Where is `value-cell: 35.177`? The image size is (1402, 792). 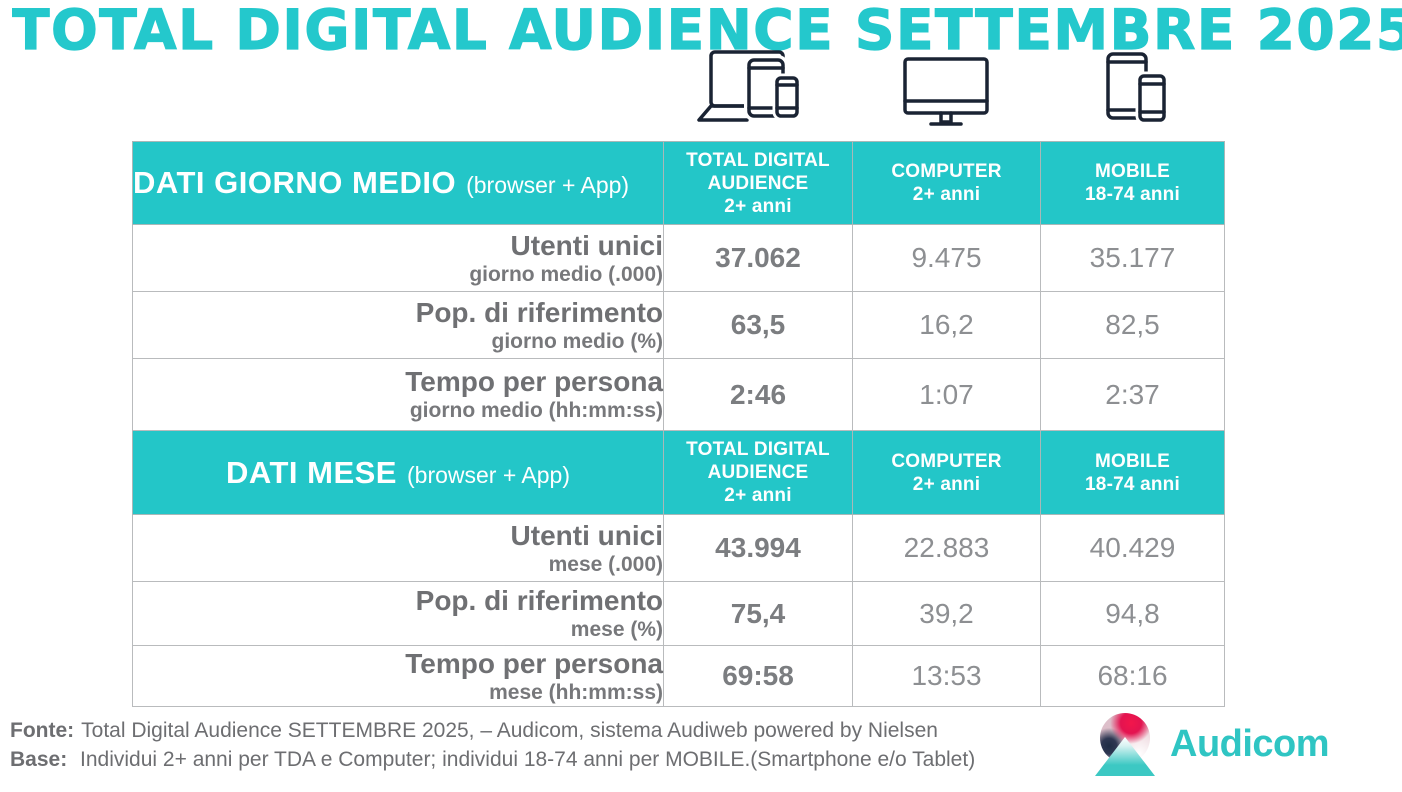
value-cell: 35.177 is located at coordinates (1132, 258).